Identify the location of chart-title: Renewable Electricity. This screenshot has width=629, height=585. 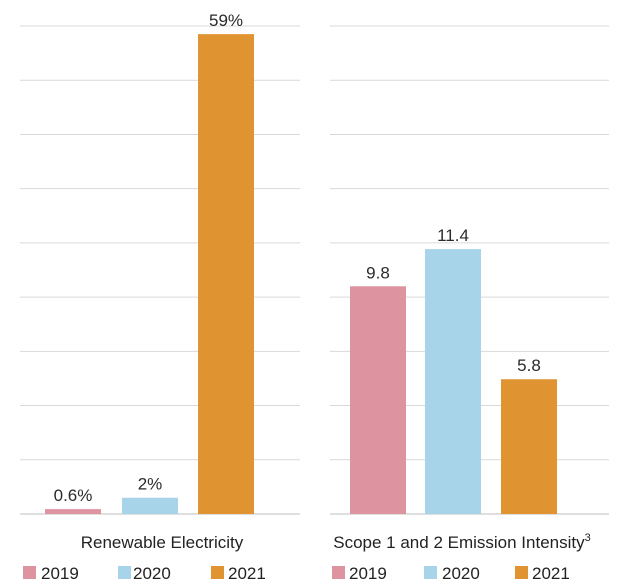
(162, 542).